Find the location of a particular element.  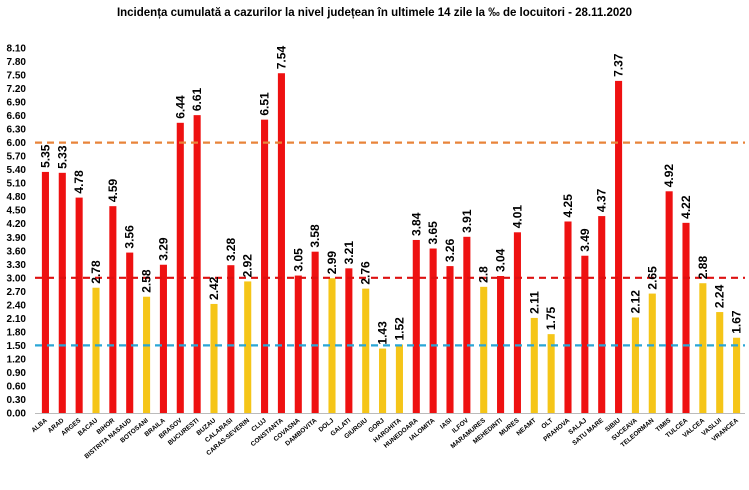

data-label: 6.51 is located at coordinates (265, 104).